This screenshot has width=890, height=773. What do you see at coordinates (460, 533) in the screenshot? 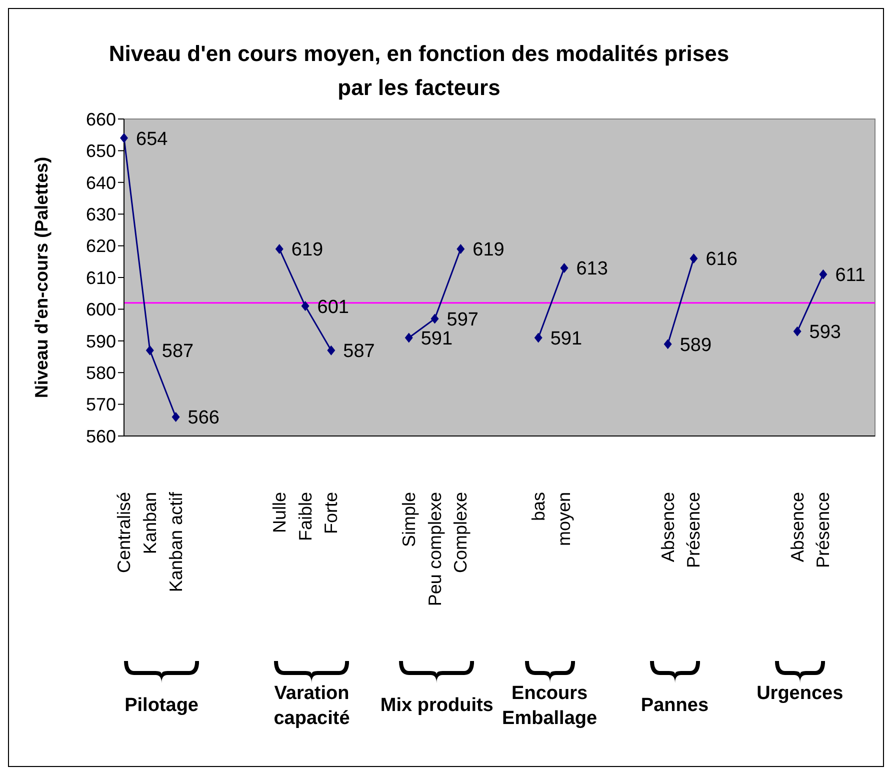
I see `x-tick-label: Complexe` at bounding box center [460, 533].